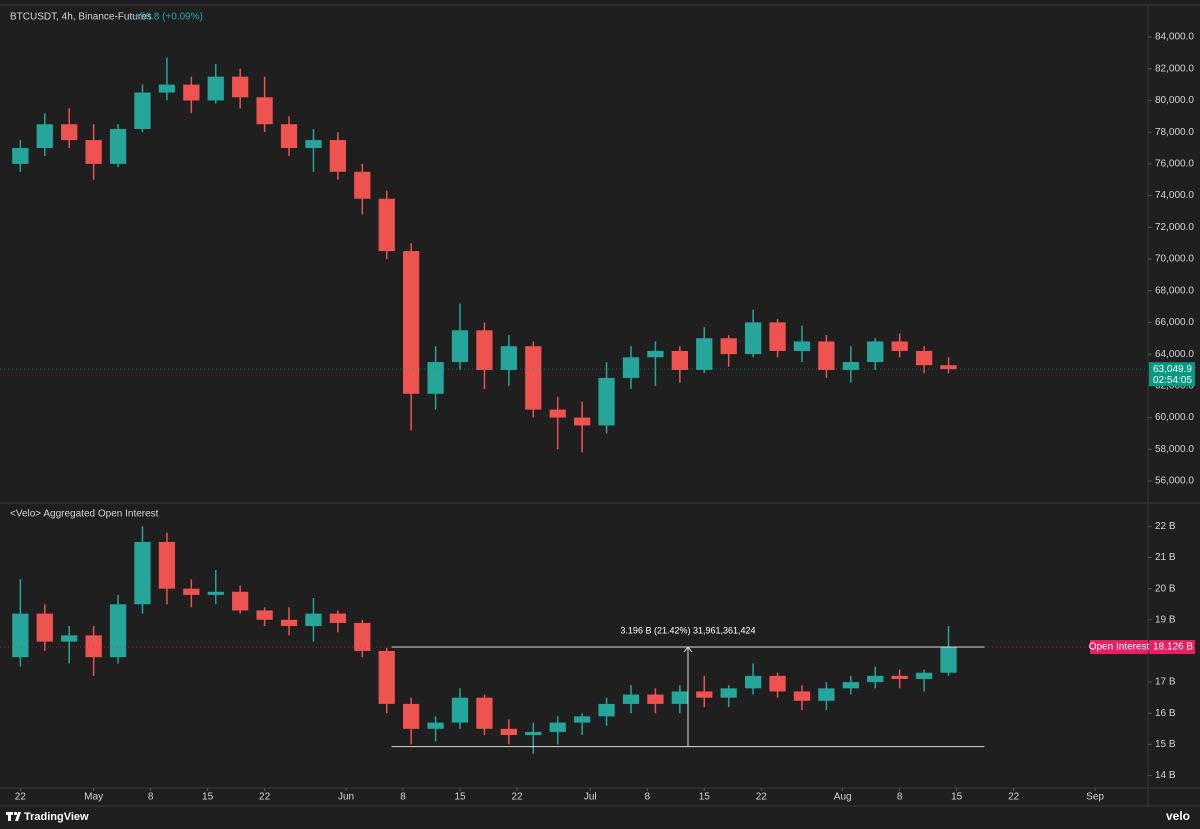 This screenshot has height=829, width=1200. I want to click on y-tick-label: 76,000.0, so click(1174, 164).